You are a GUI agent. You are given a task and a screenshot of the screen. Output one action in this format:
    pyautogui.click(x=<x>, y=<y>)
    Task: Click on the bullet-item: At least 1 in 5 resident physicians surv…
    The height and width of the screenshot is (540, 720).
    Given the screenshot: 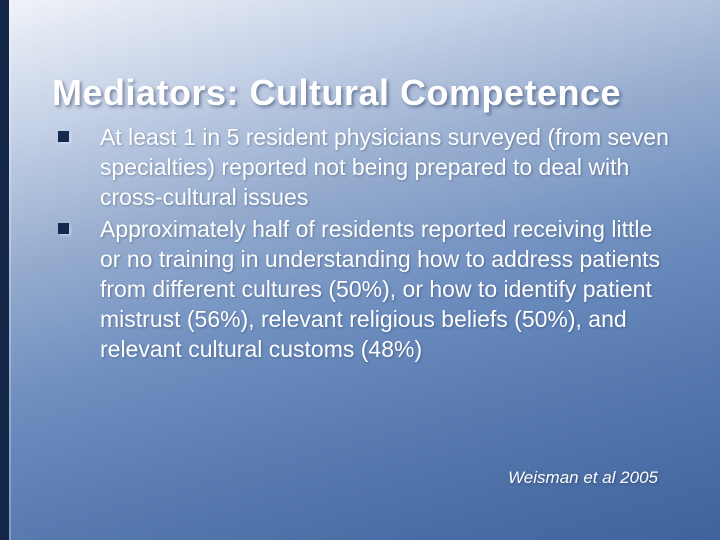 What is the action you would take?
    pyautogui.click(x=362, y=167)
    